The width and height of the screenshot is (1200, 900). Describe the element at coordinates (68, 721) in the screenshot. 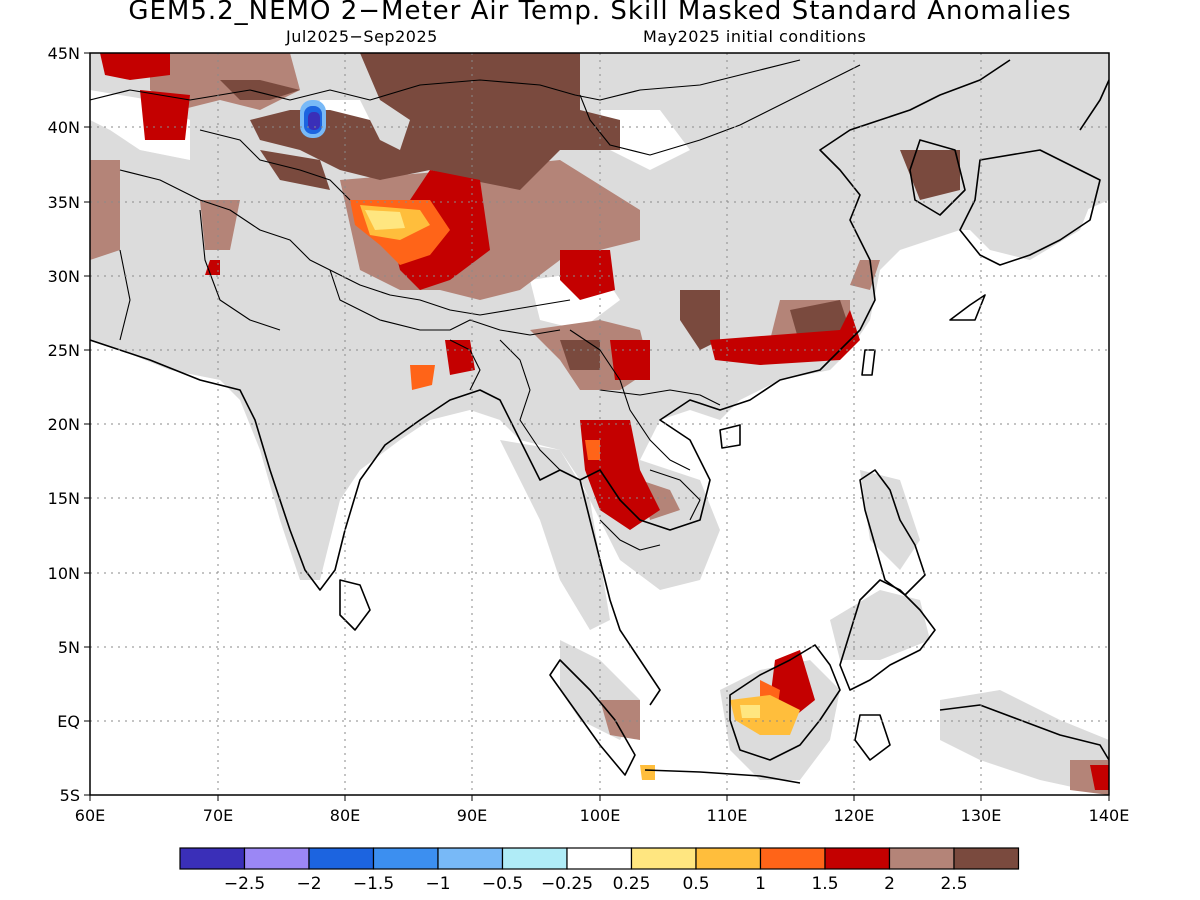

I see `lat-label: EQ` at that location.